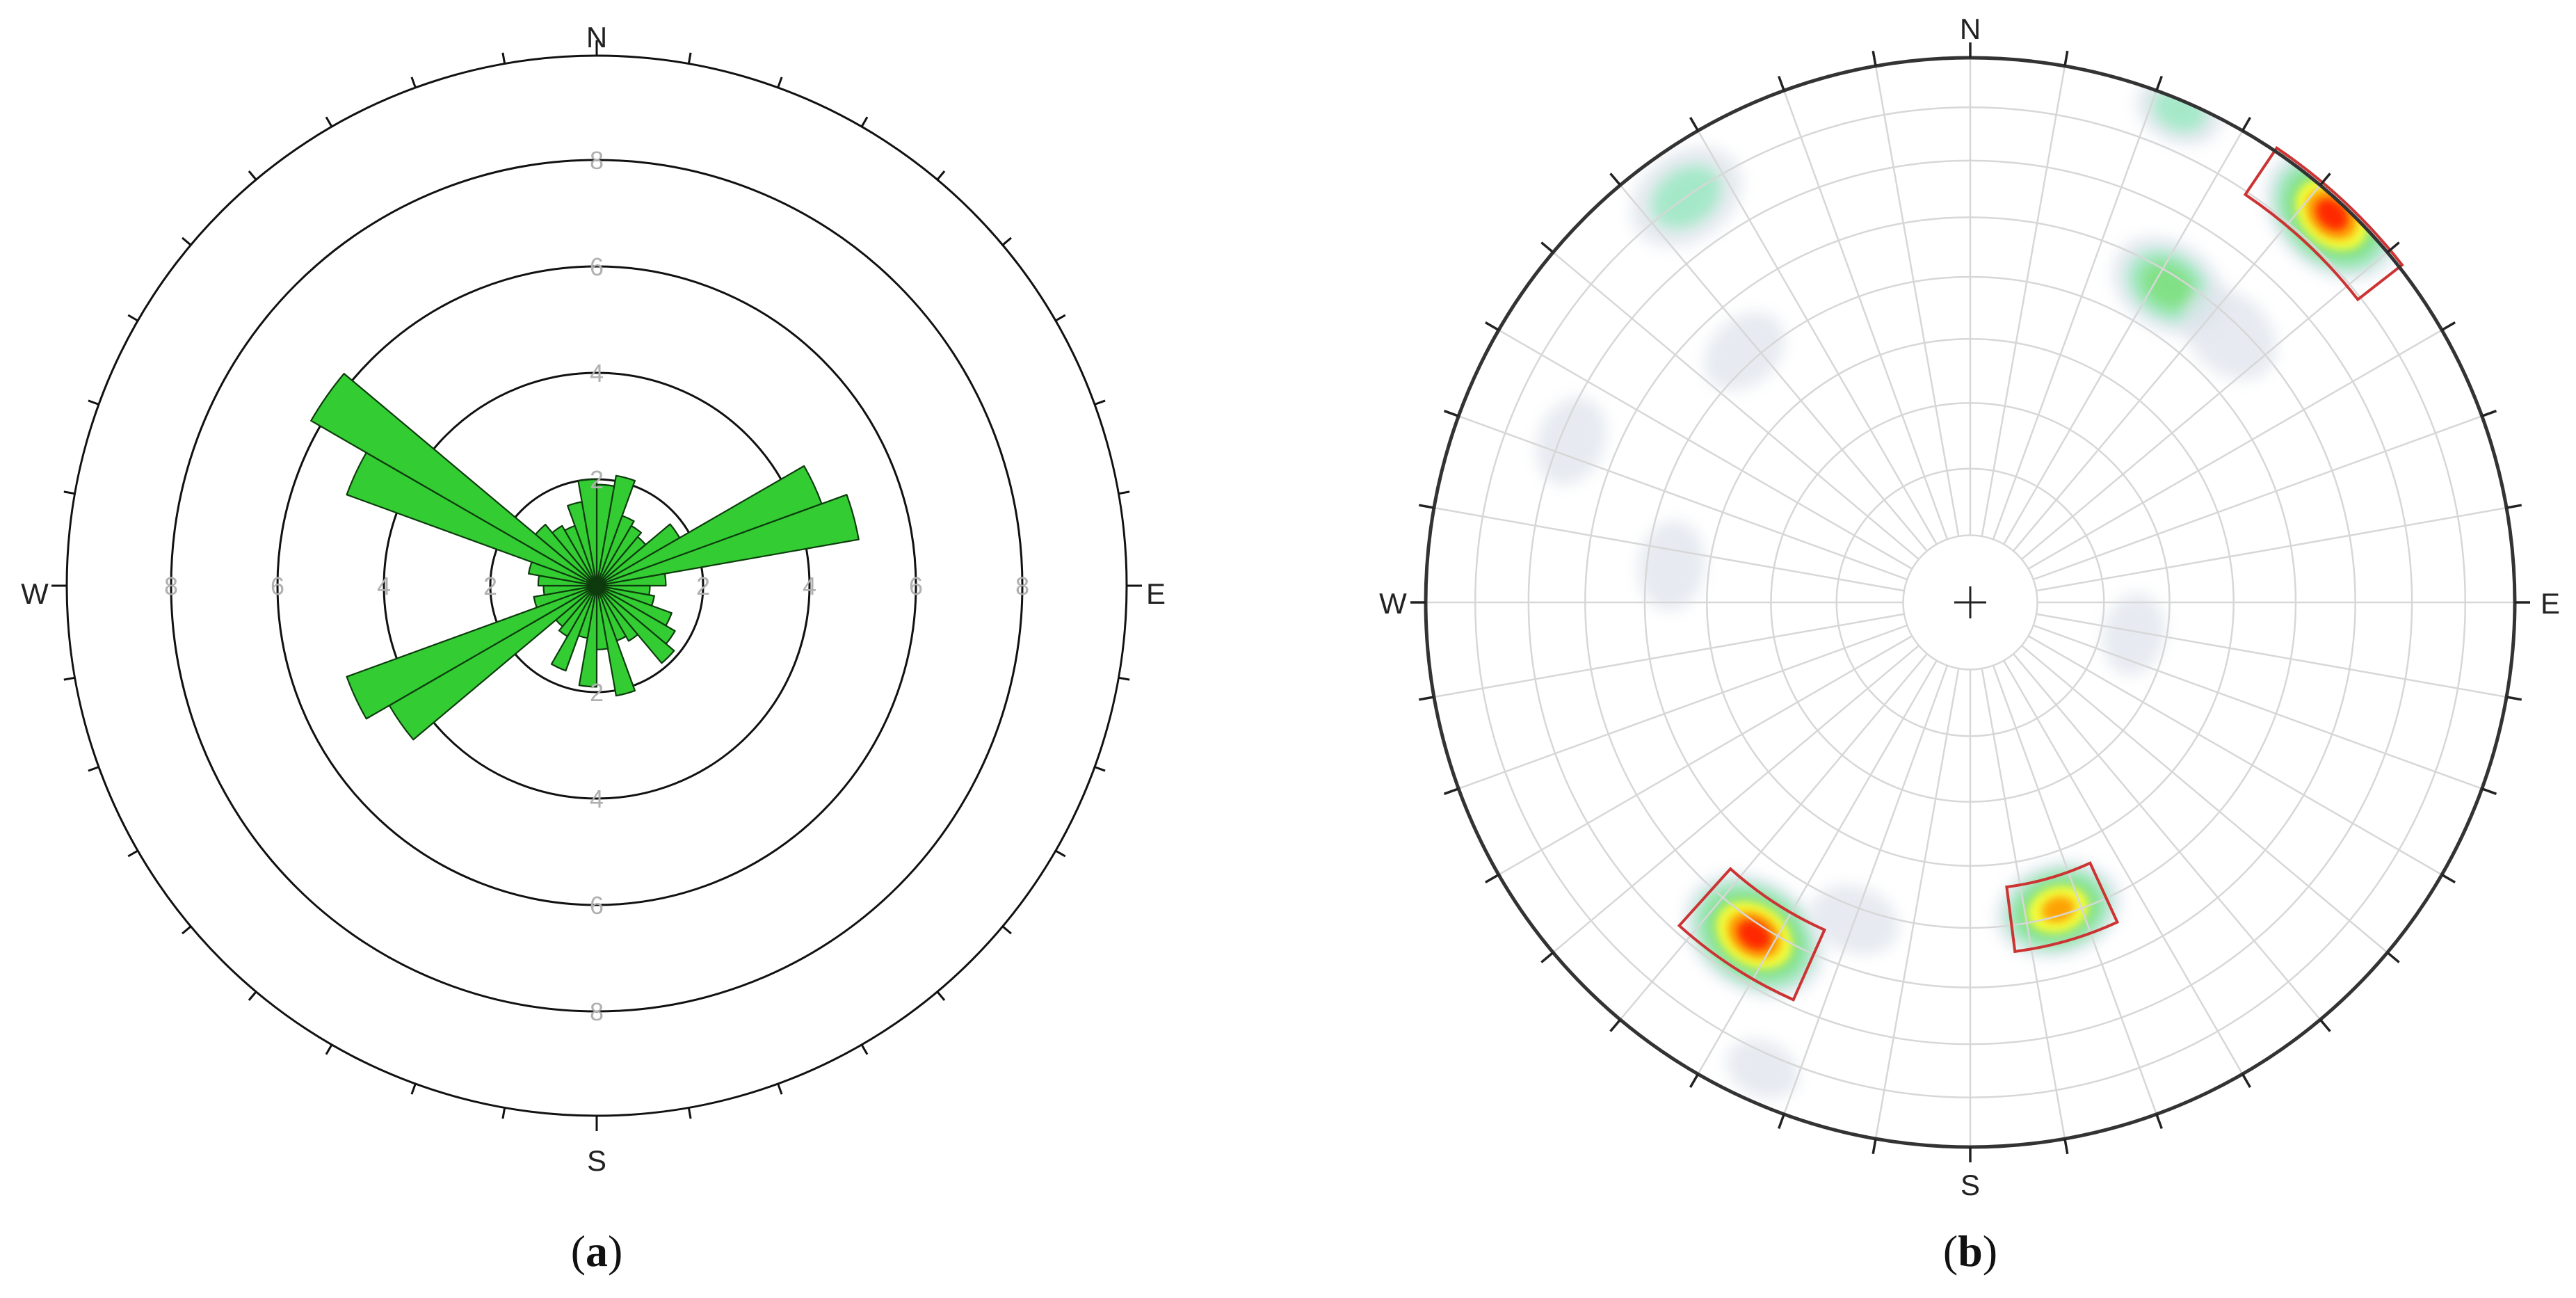 This screenshot has width=2576, height=1298. Describe the element at coordinates (1156, 594) in the screenshot. I see `rose-compass-e: E` at that location.